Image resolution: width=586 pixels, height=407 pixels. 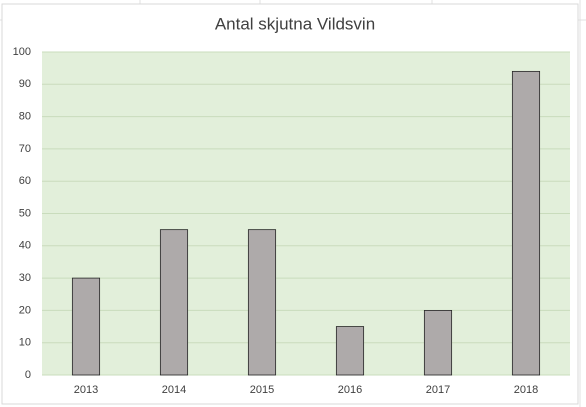 I want to click on x-tick-label: 2016, so click(x=350, y=390).